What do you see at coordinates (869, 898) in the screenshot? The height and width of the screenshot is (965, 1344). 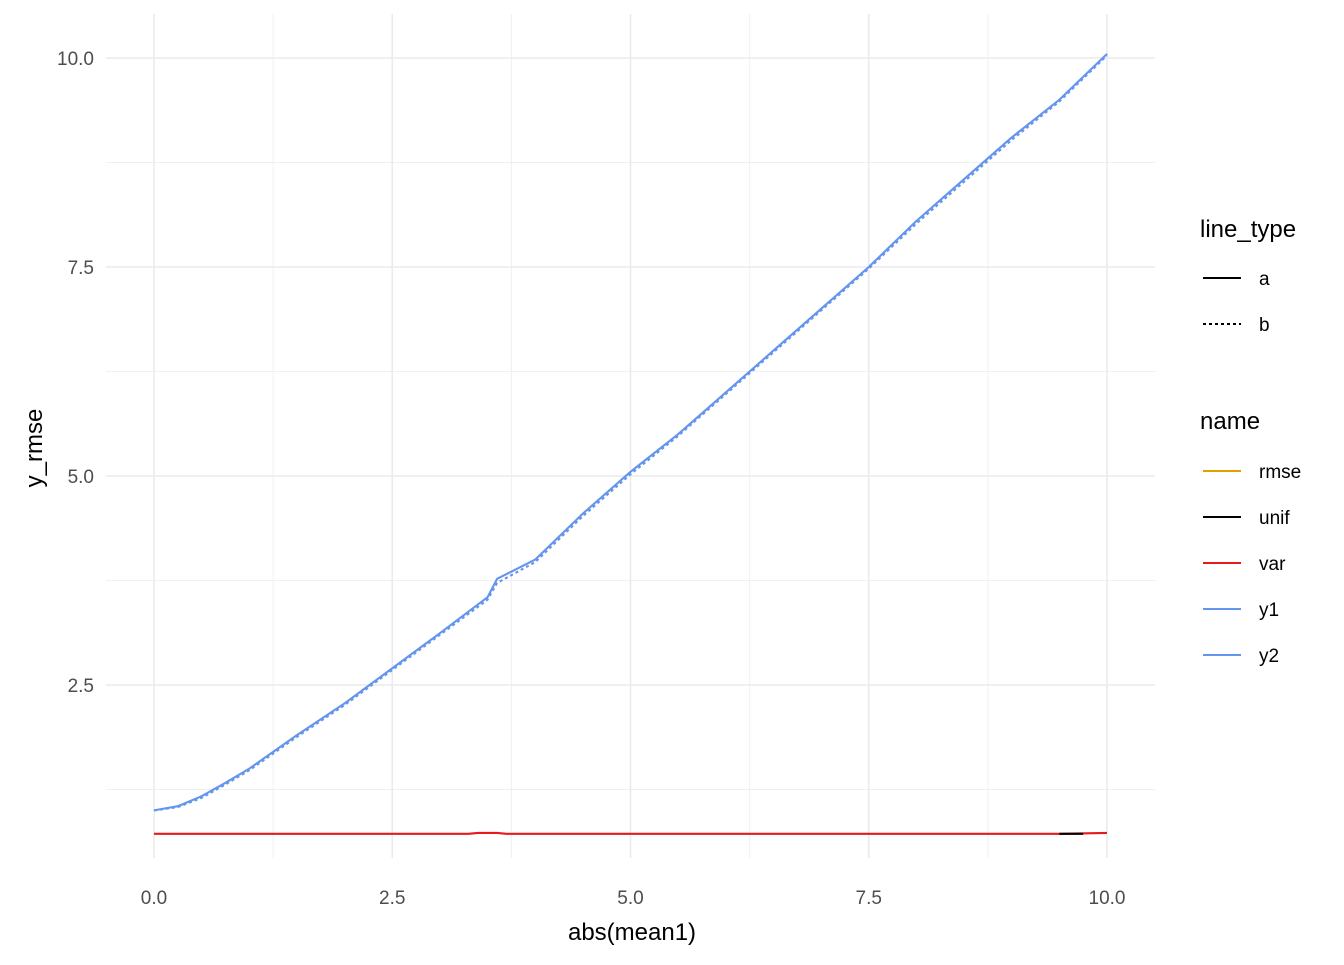 I see `x-tick-label: 7.5` at bounding box center [869, 898].